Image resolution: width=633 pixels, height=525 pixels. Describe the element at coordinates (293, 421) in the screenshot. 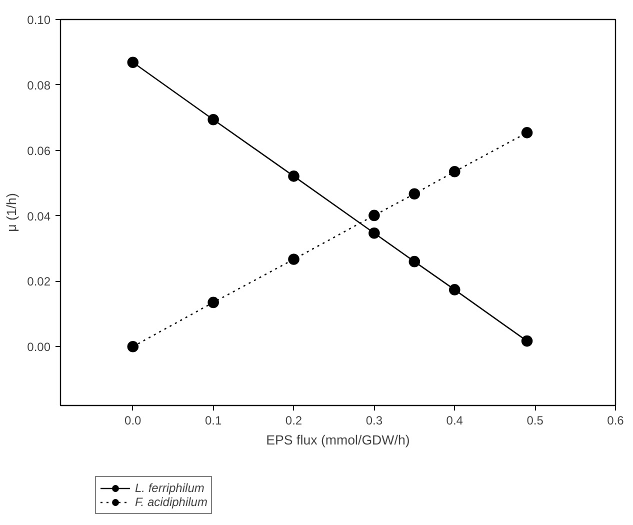

I see `x-tick-label: 0.2` at that location.